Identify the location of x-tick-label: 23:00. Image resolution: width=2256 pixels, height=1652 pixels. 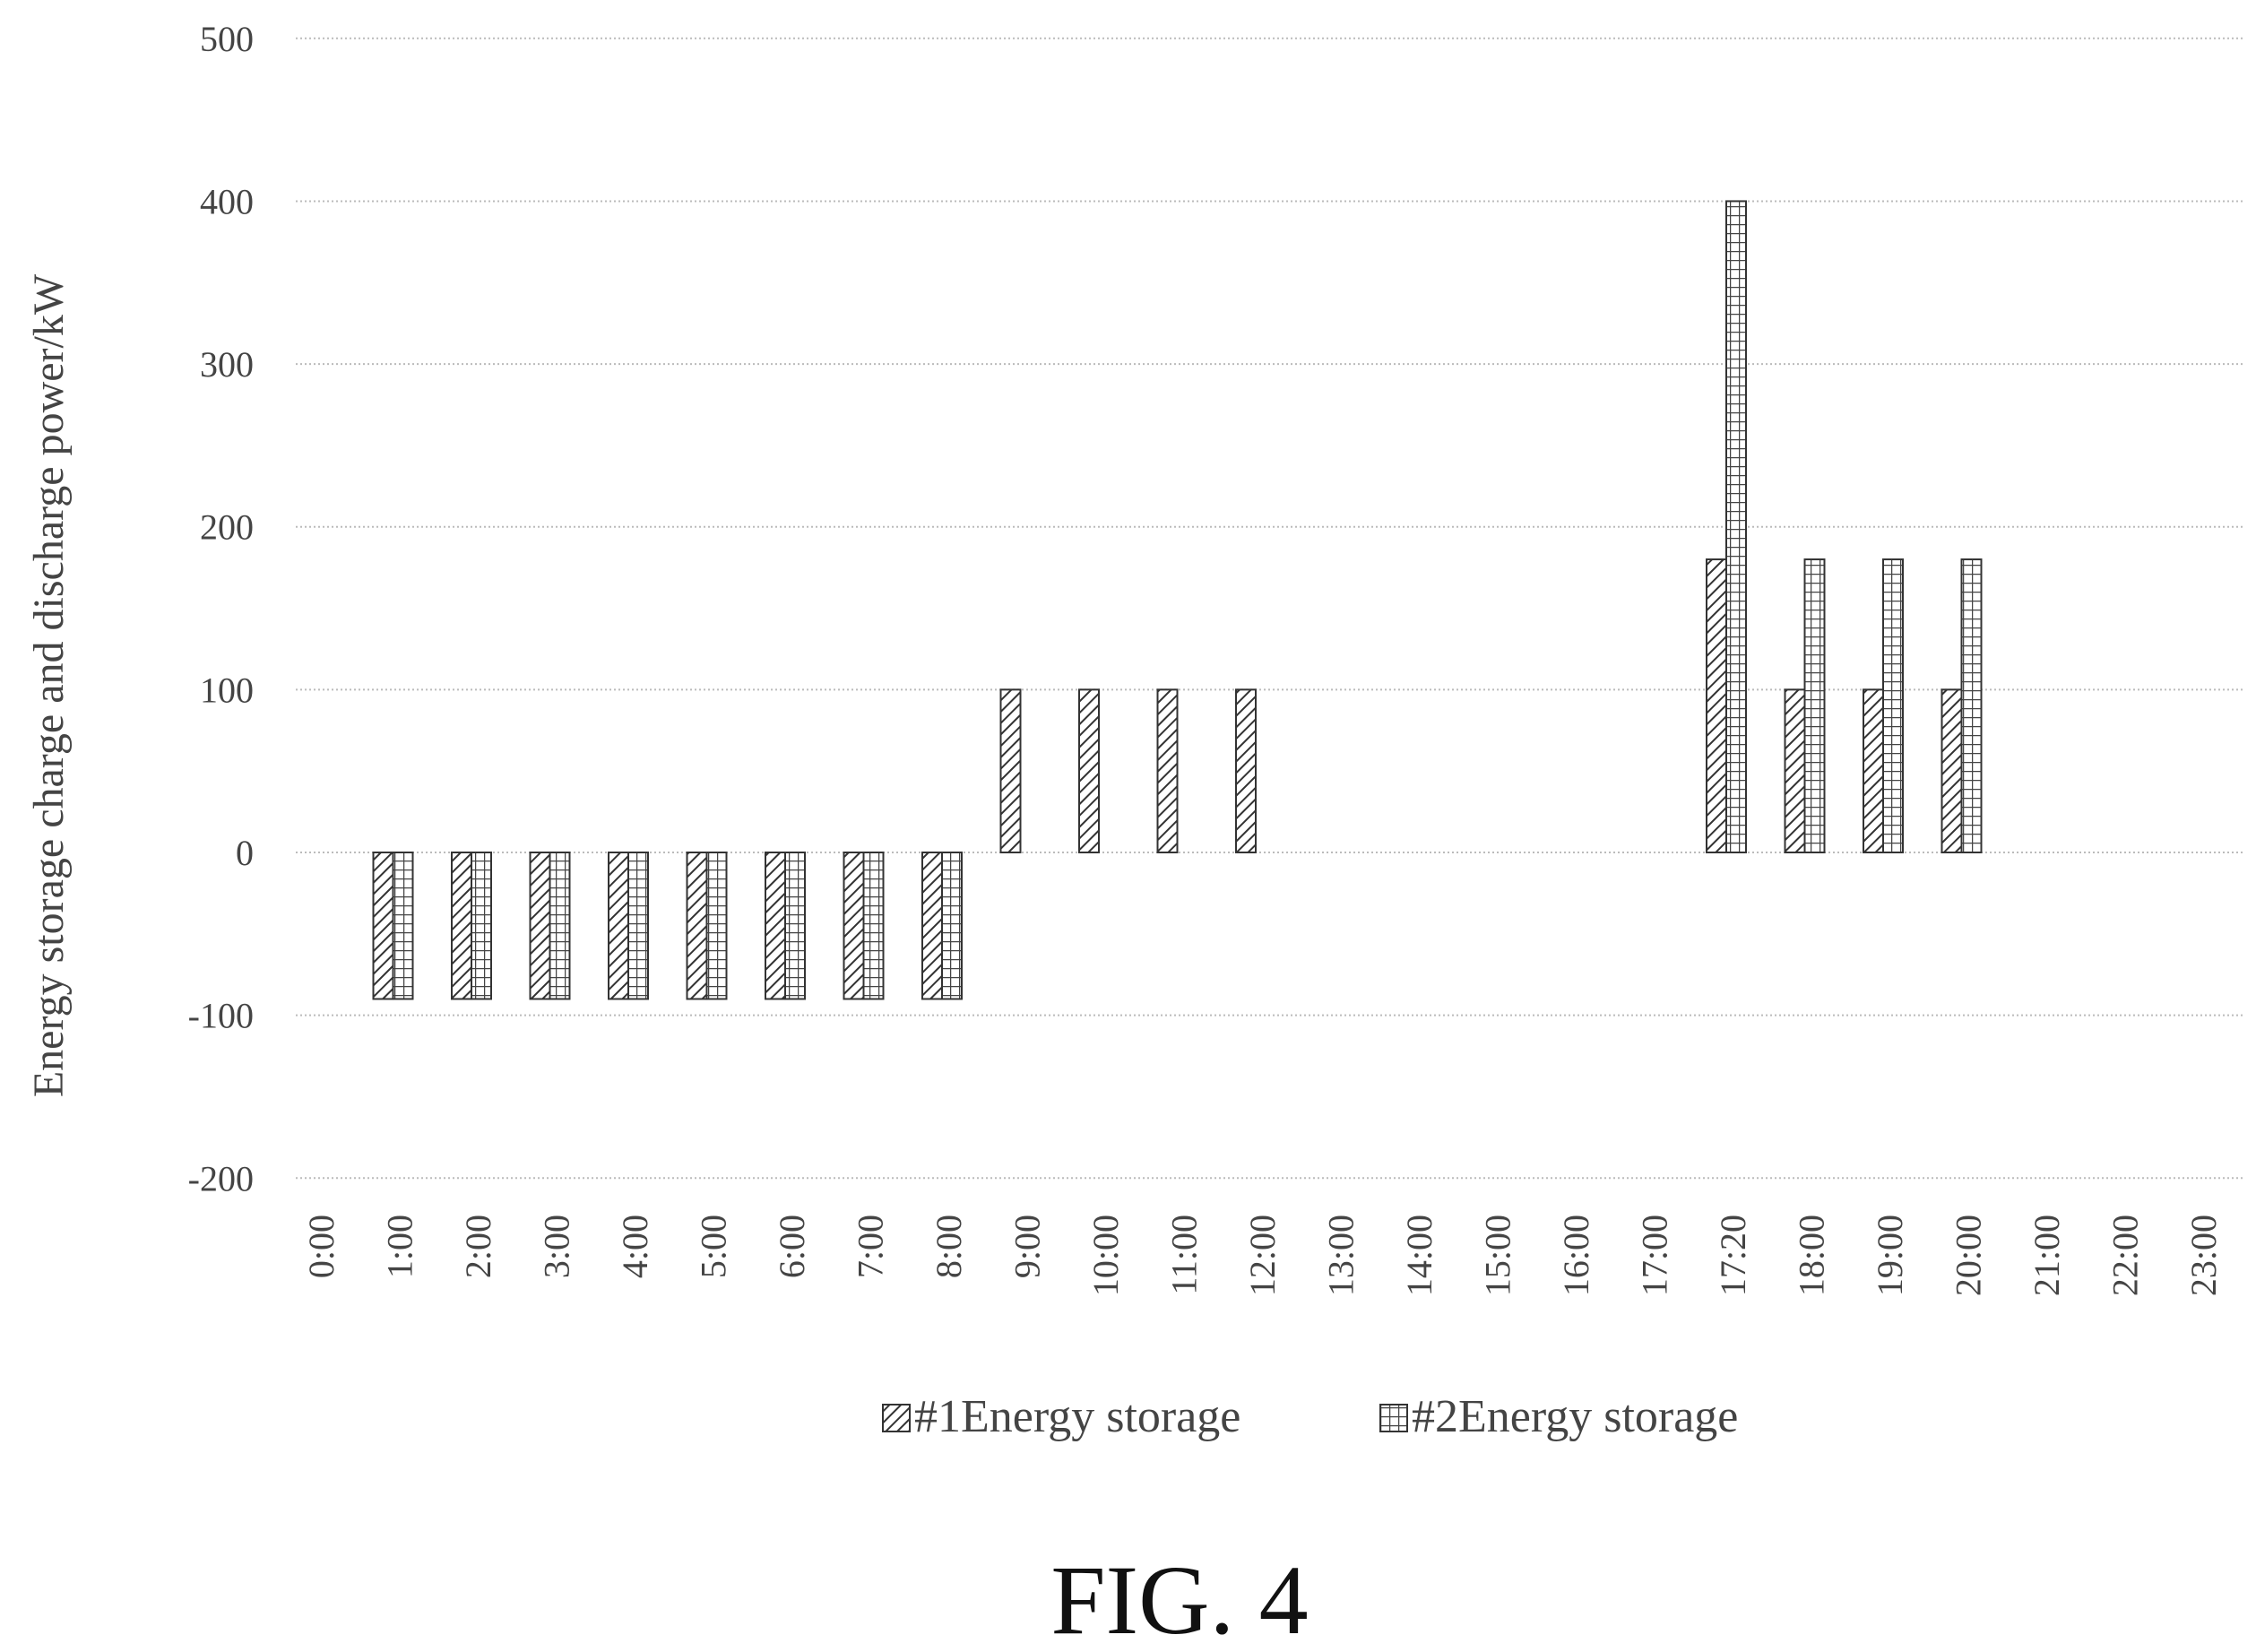
(2203, 1255).